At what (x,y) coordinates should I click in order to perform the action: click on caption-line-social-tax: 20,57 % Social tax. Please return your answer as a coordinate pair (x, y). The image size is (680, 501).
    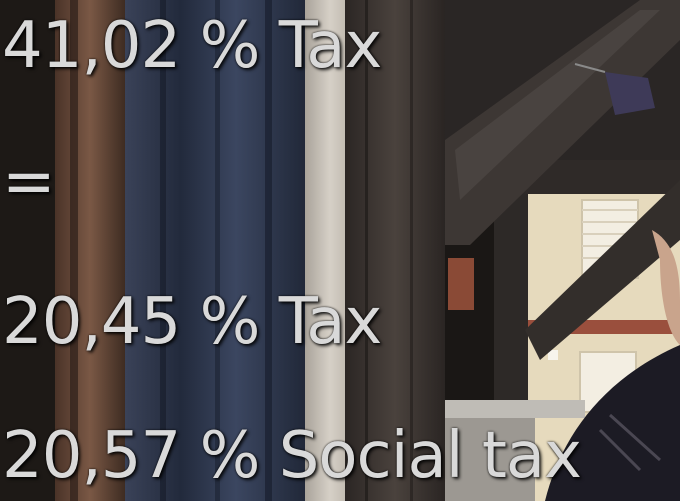
    Looking at the image, I should click on (292, 456).